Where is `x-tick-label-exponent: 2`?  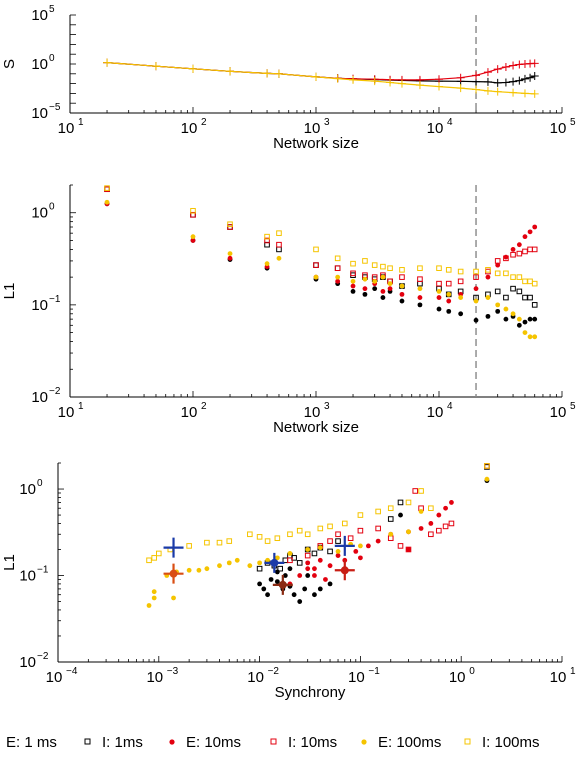
x-tick-label-exponent: 2 is located at coordinates (204, 406).